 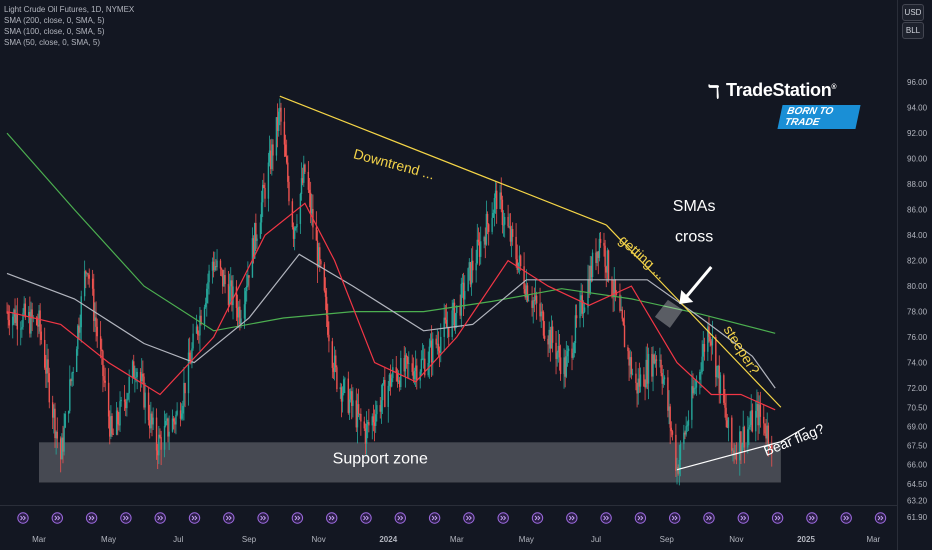 I want to click on arrow-shaft, so click(x=698, y=282).